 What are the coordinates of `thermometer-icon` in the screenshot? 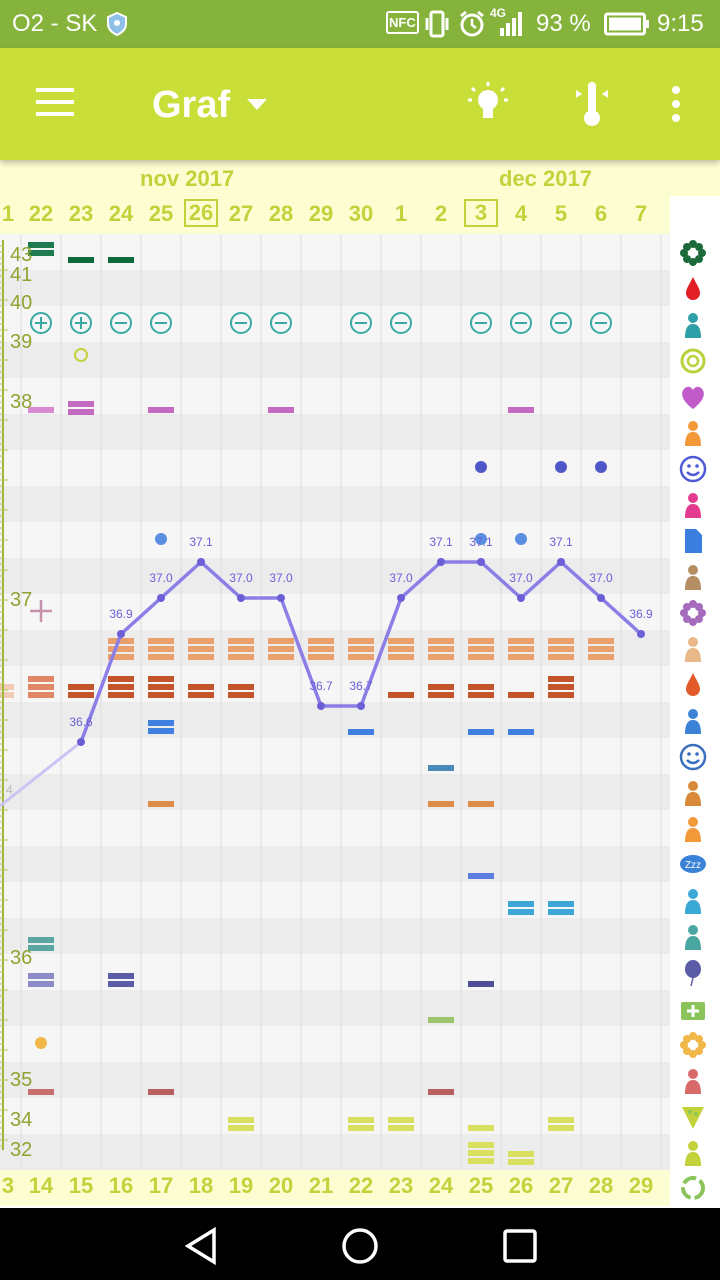 It's located at (592, 106).